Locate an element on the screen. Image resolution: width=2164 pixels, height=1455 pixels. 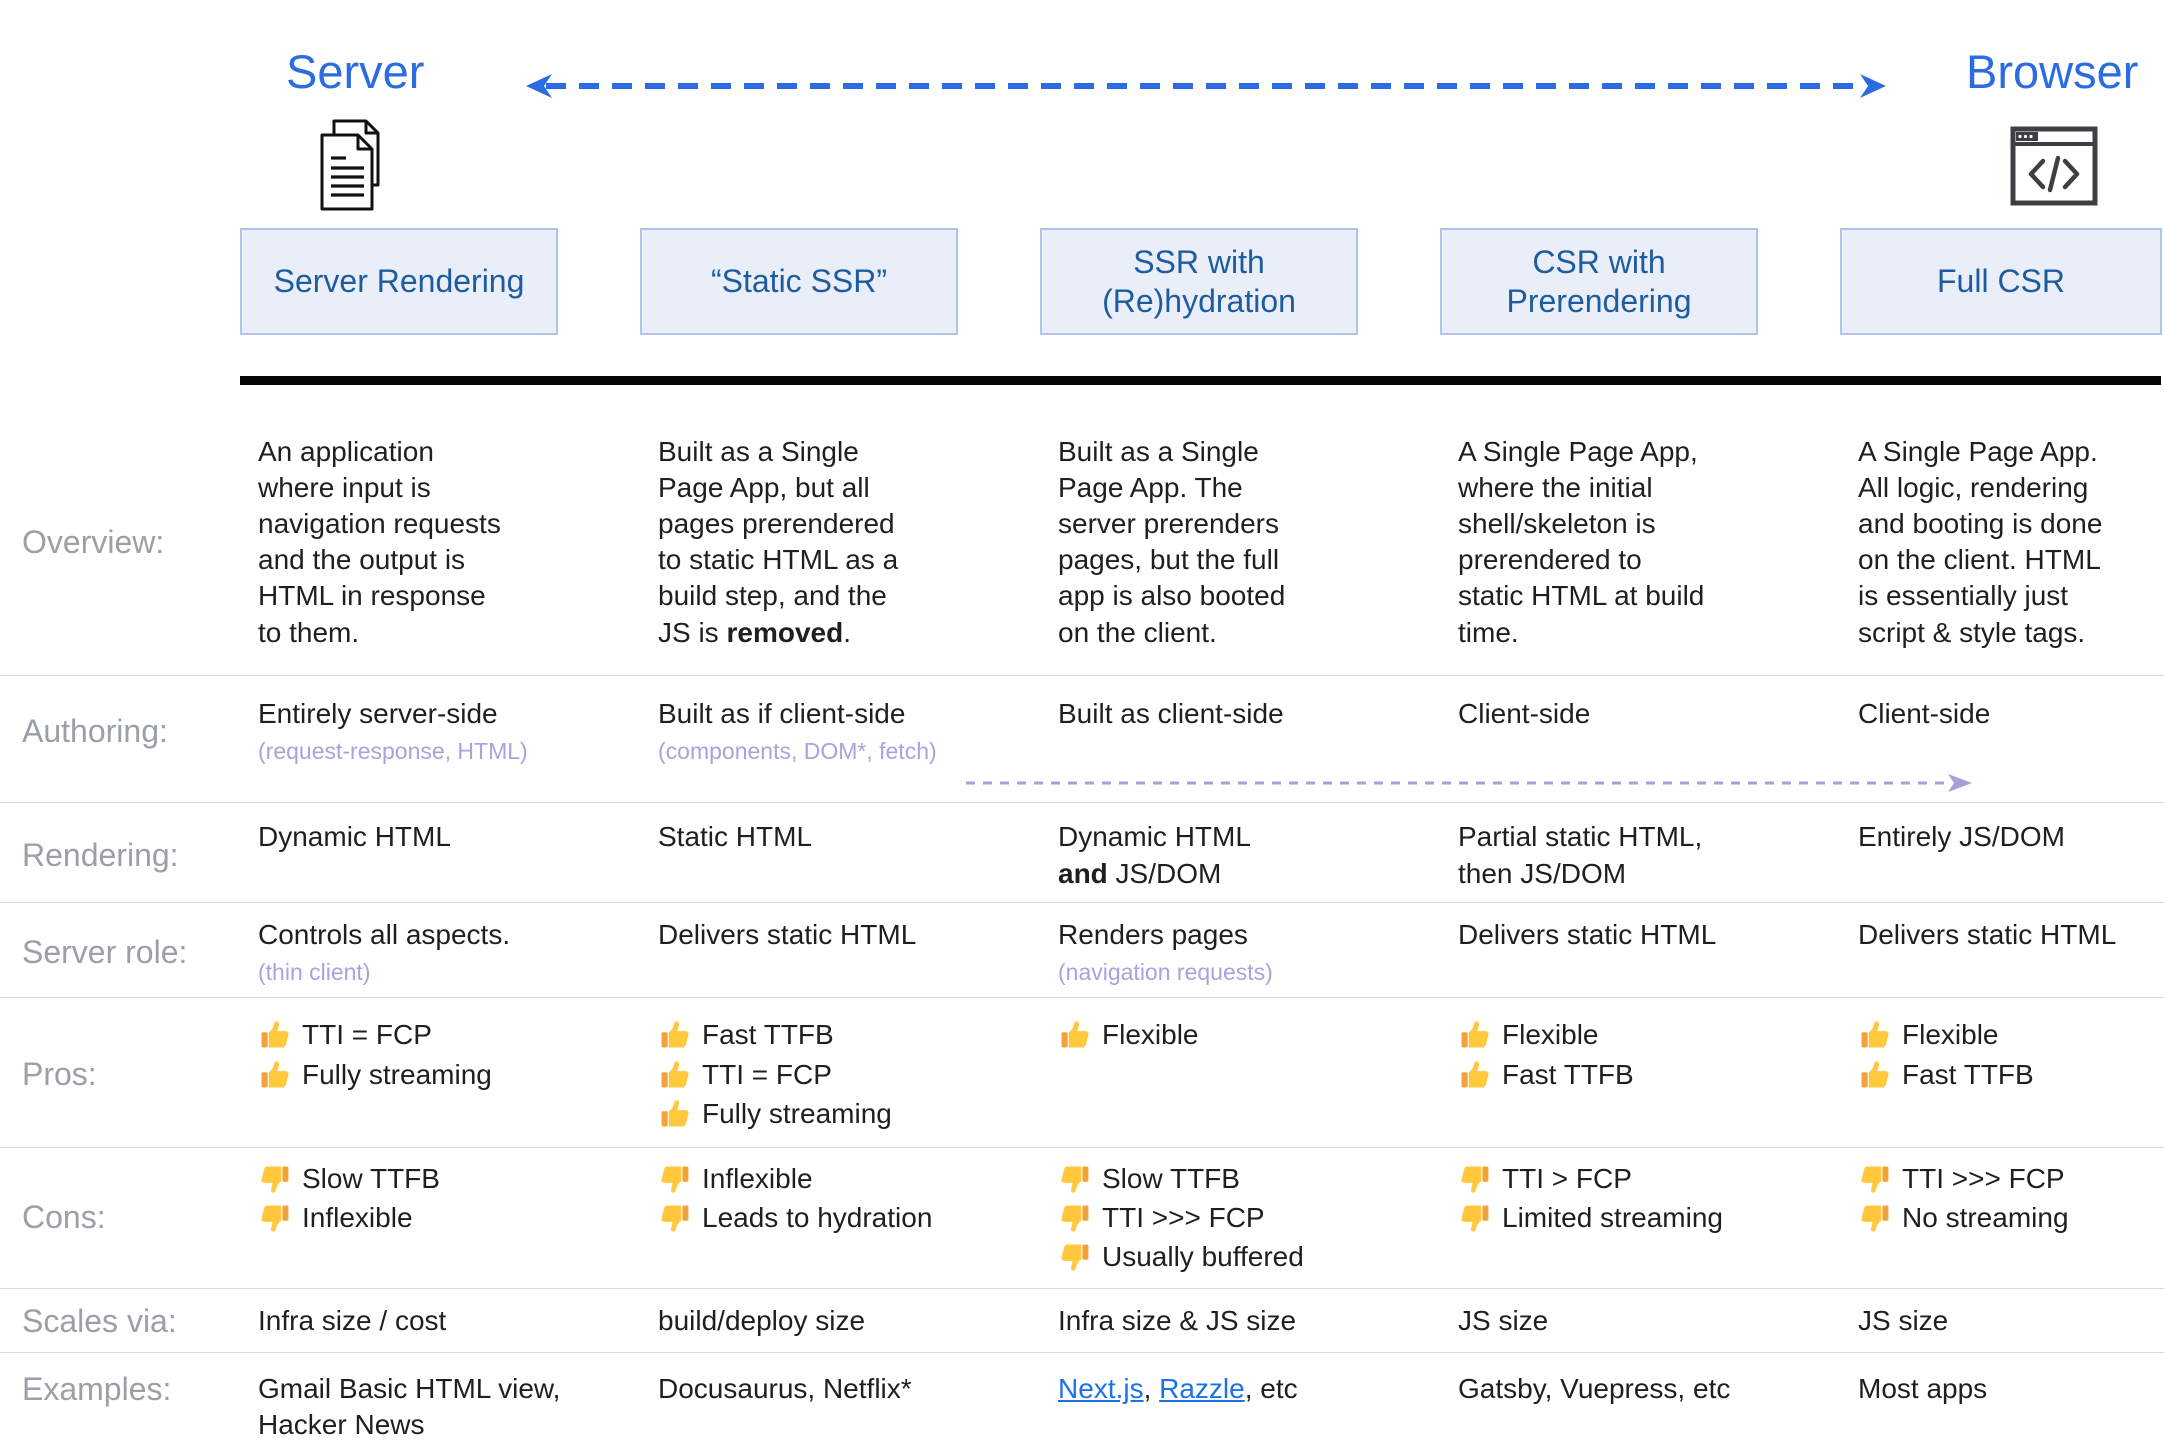
cell-server-role-csr-prerendering-main: Delivers static HTML is located at coordinates (1587, 934).